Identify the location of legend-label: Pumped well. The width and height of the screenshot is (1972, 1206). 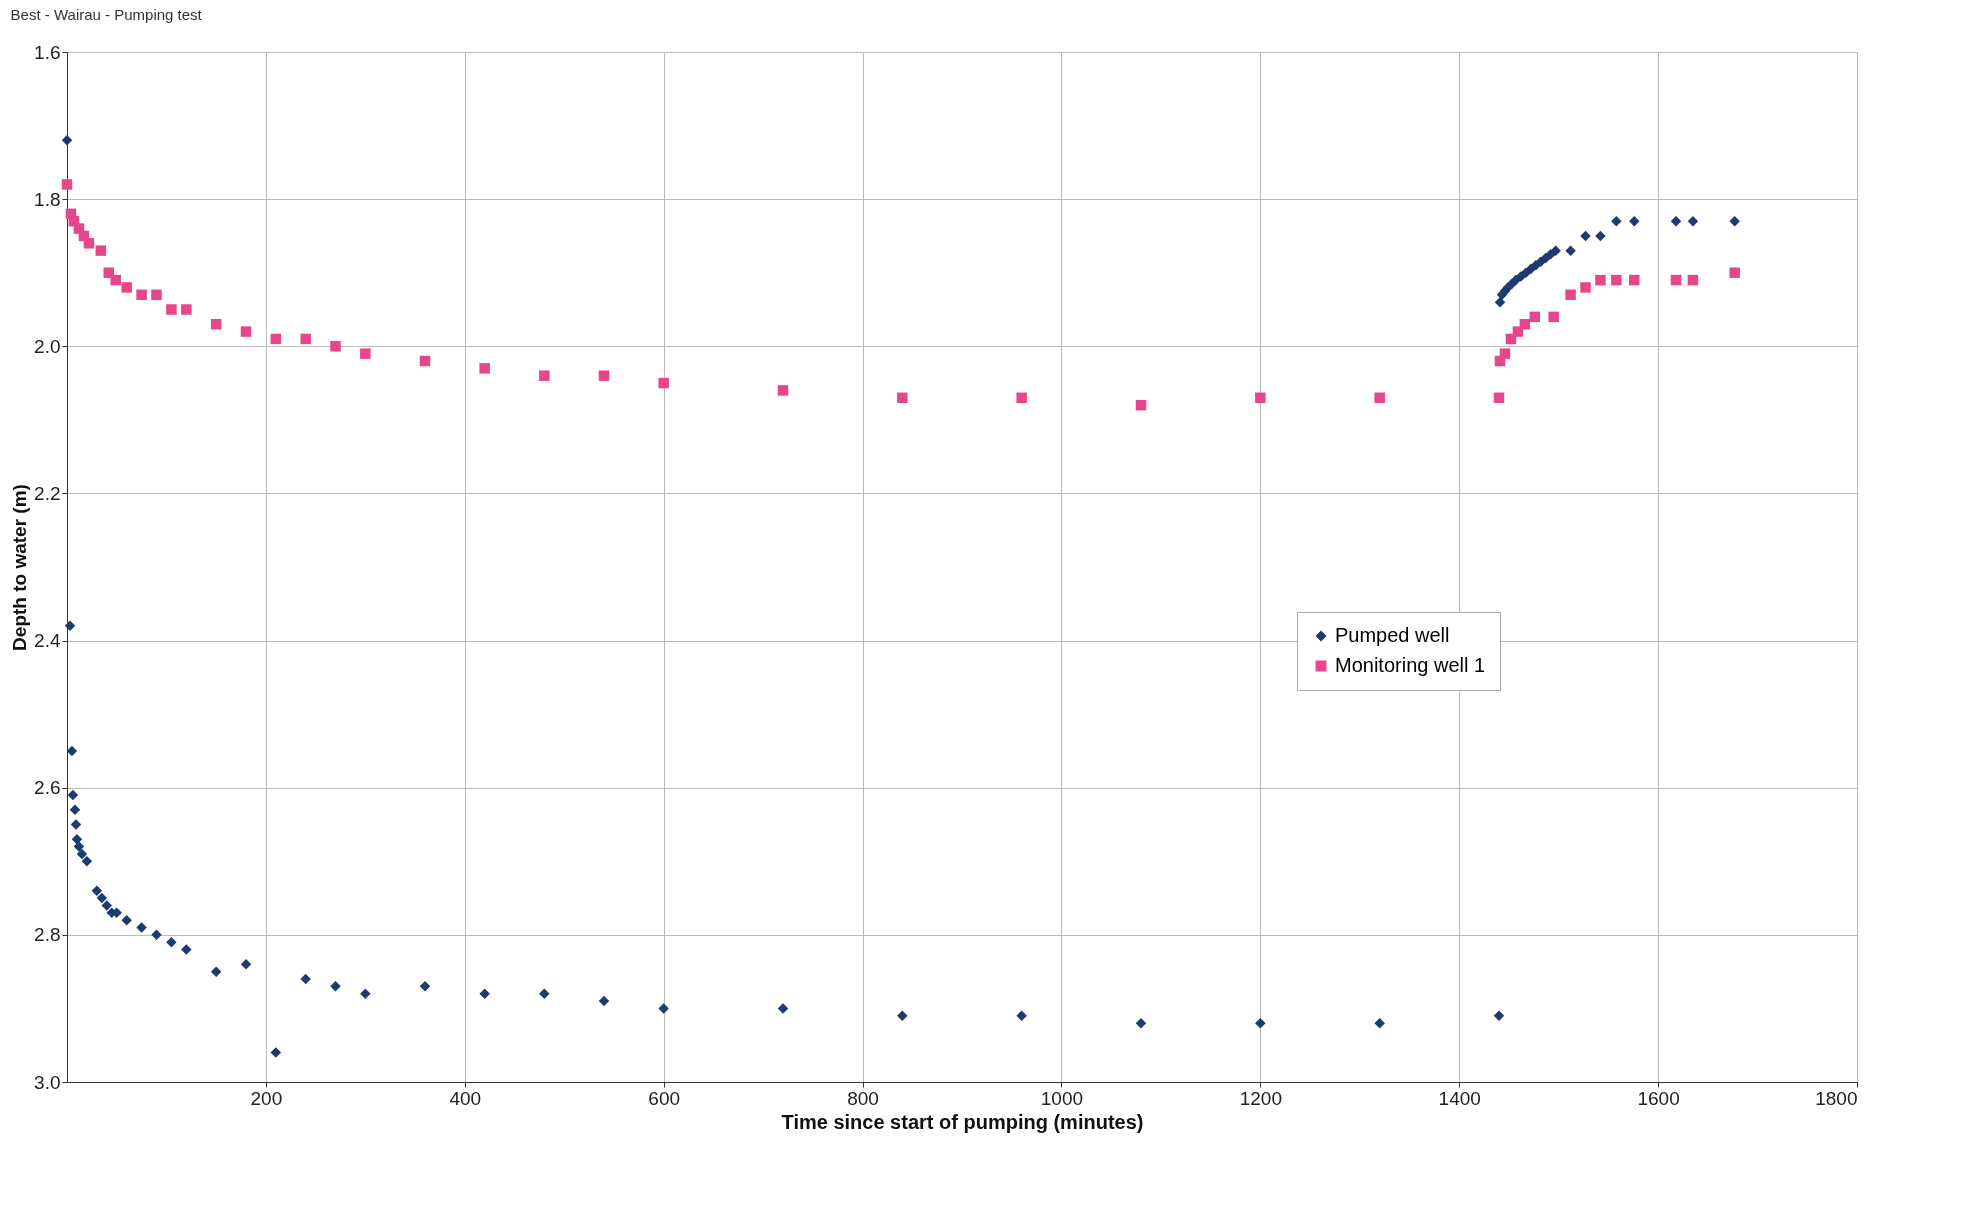
(1392, 635).